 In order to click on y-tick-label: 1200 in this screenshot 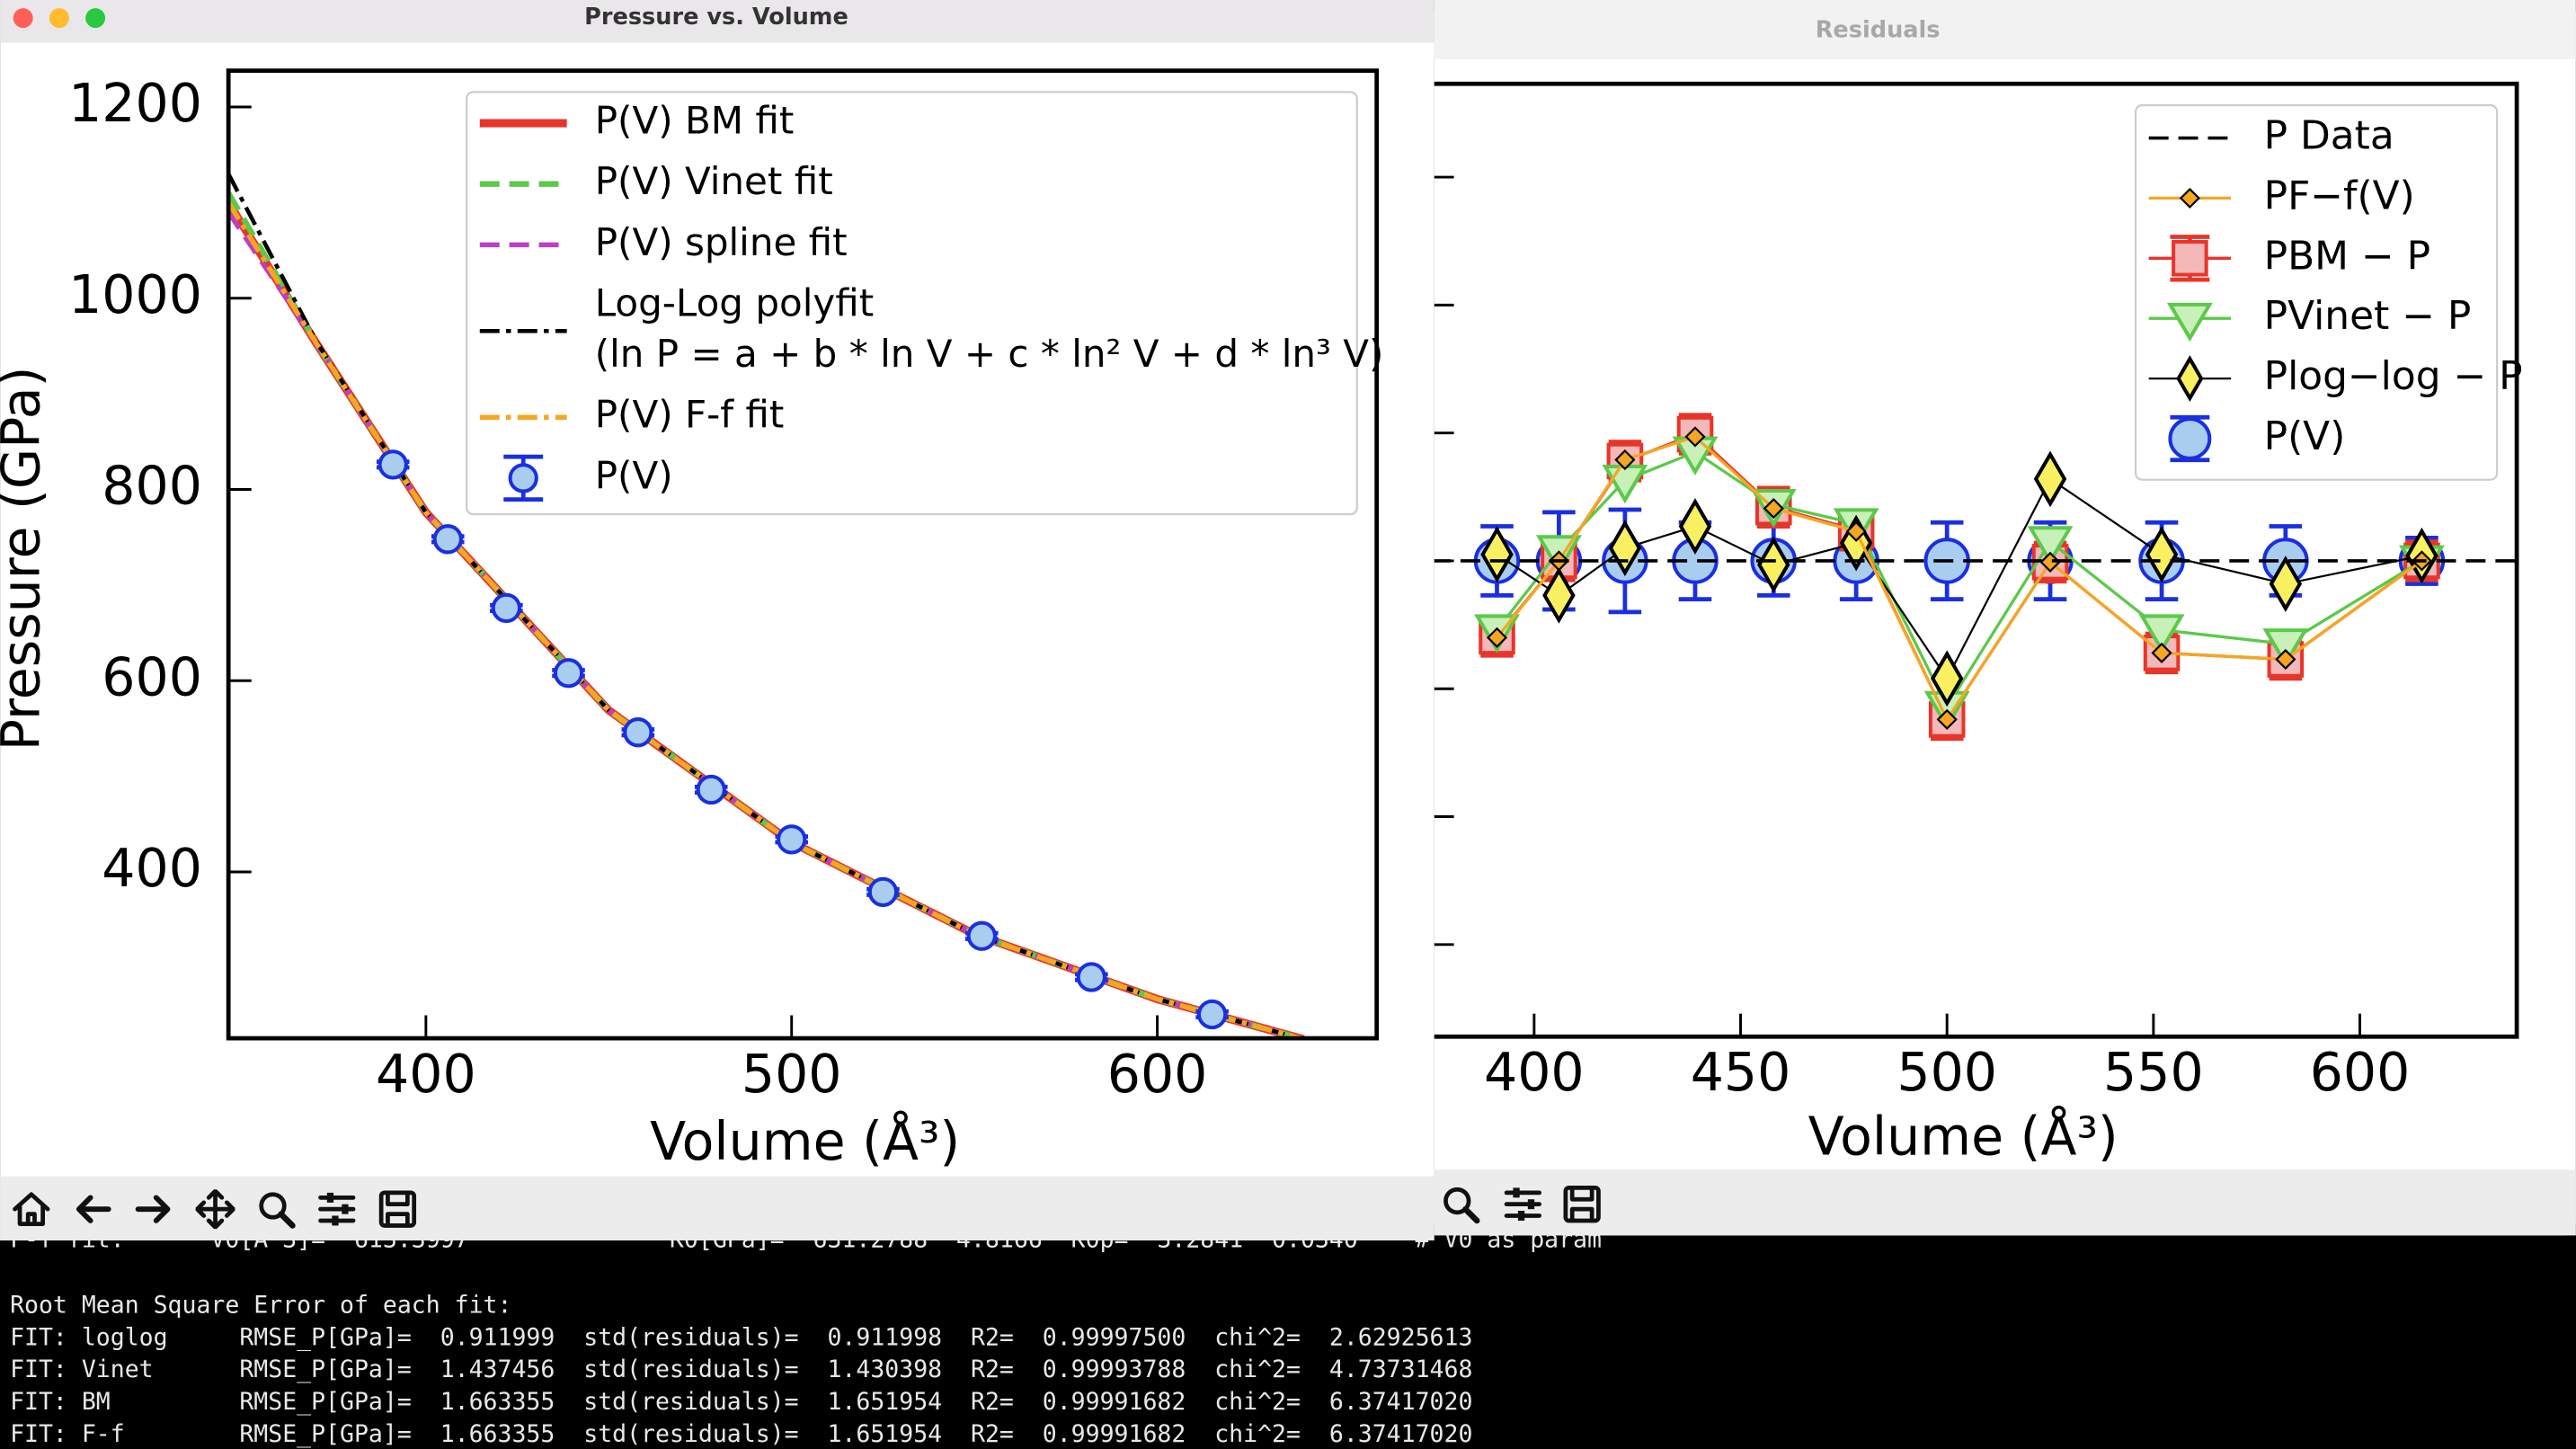, I will do `click(135, 103)`.